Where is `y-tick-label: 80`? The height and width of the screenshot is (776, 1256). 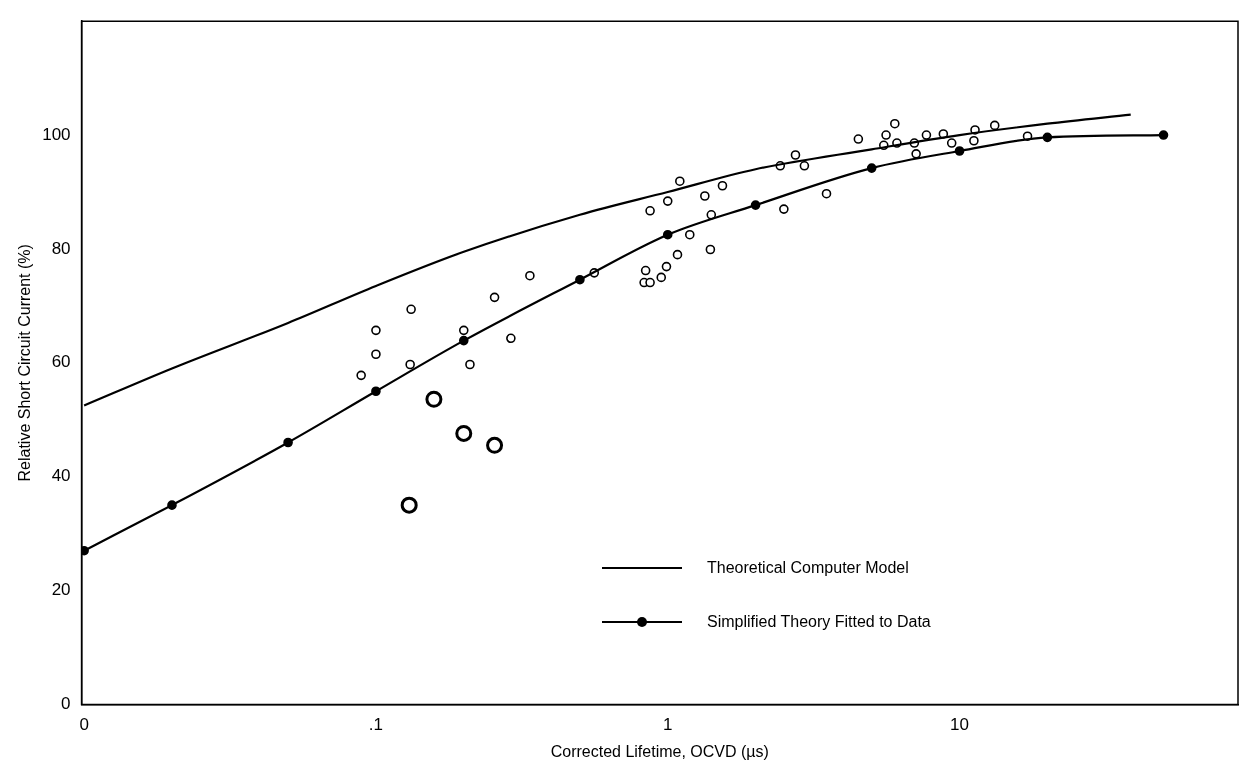
y-tick-label: 80 is located at coordinates (61, 248).